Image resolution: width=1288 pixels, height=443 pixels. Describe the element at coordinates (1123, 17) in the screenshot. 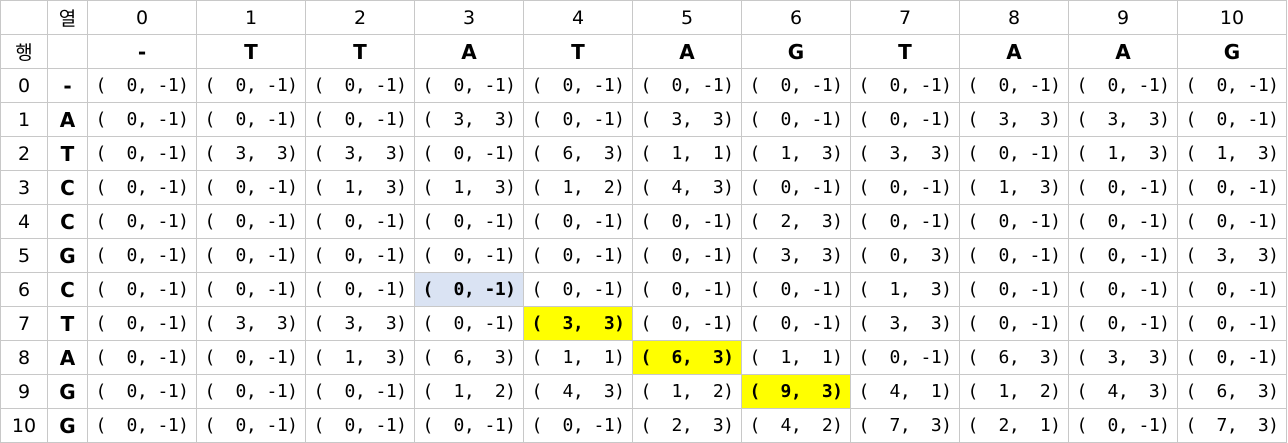

I see `column-index: 9` at that location.